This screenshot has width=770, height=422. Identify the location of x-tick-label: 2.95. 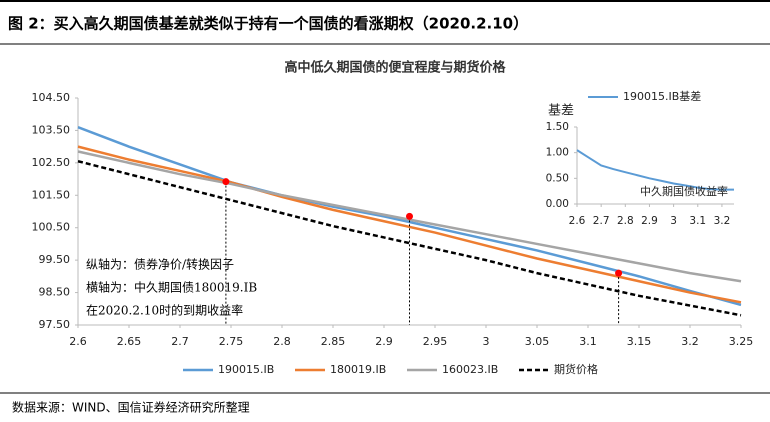
(435, 341).